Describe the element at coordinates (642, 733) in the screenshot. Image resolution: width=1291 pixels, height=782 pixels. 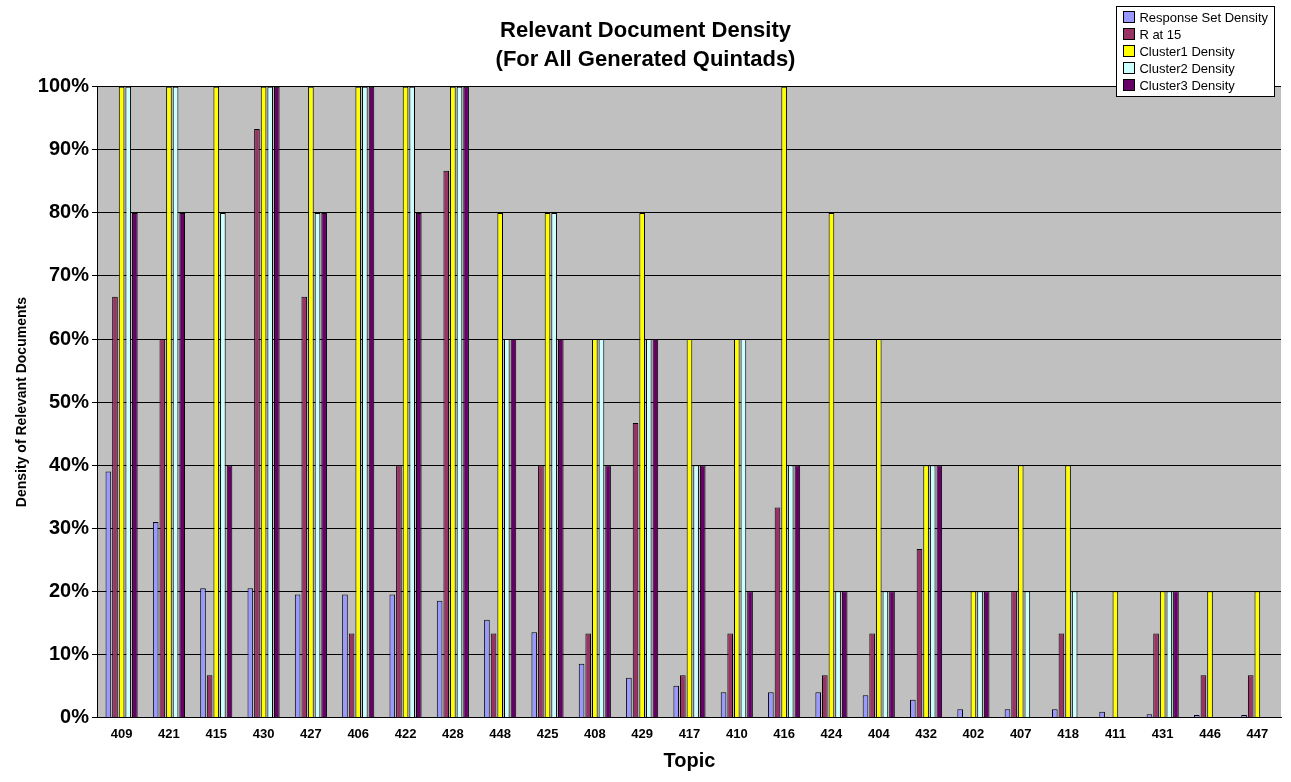
I see `x-tick-label: 429` at that location.